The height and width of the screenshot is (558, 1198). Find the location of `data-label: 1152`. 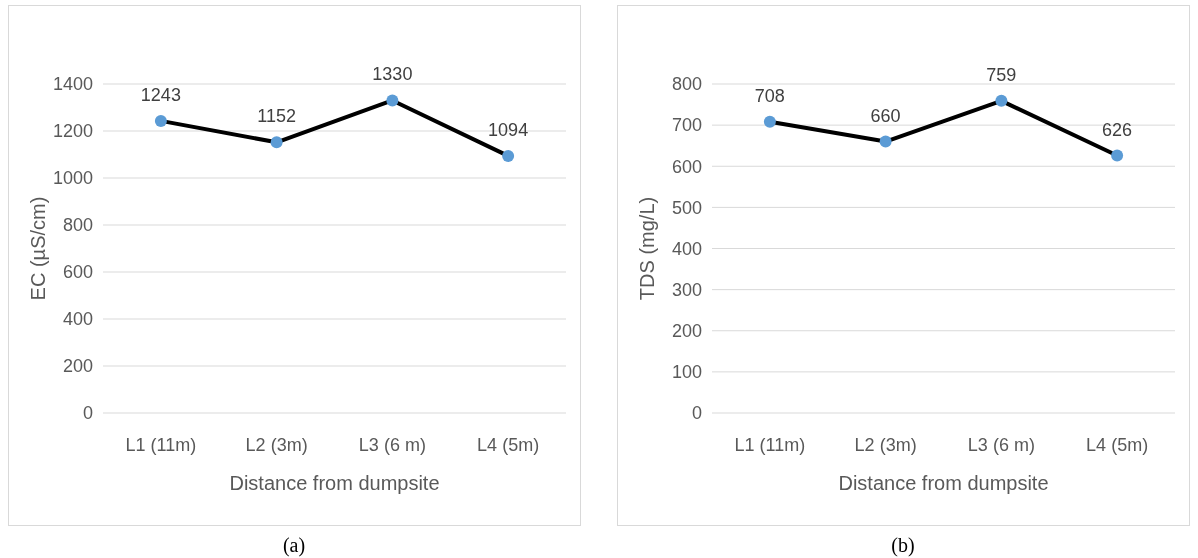

data-label: 1152 is located at coordinates (276, 116).